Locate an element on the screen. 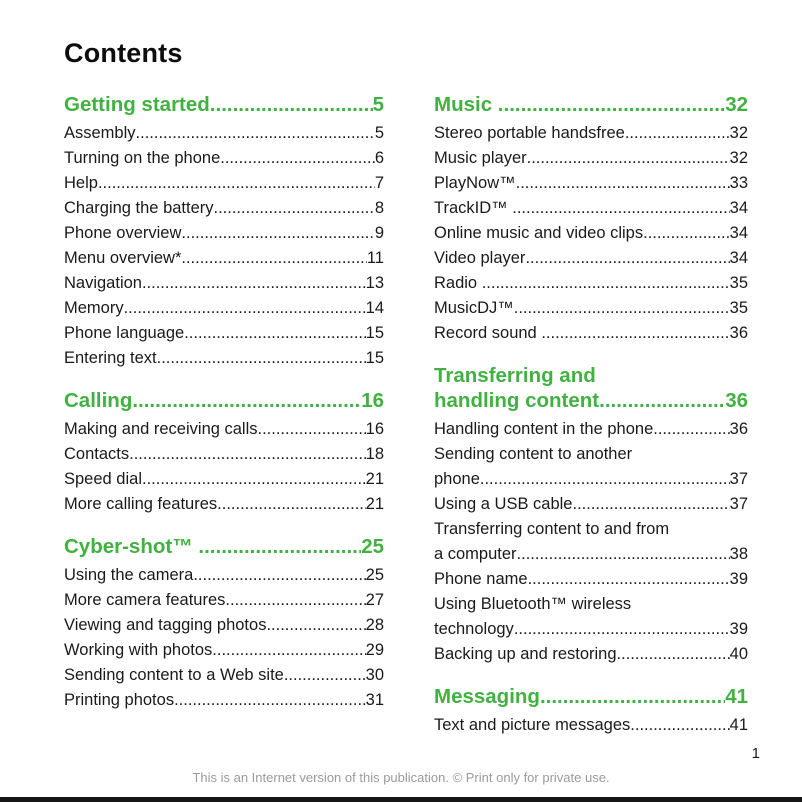 This screenshot has width=802, height=802. toc-entry-title: Online music and video clips is located at coordinates (539, 233).